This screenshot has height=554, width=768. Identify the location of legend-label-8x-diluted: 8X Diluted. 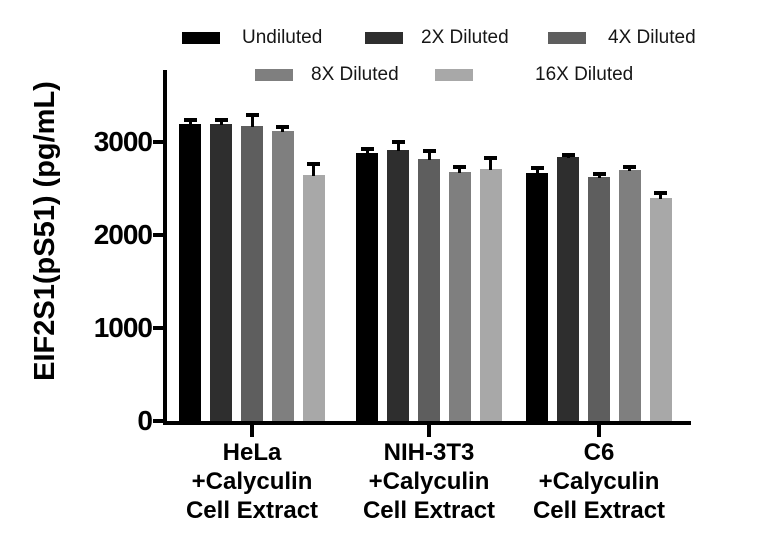
(355, 74).